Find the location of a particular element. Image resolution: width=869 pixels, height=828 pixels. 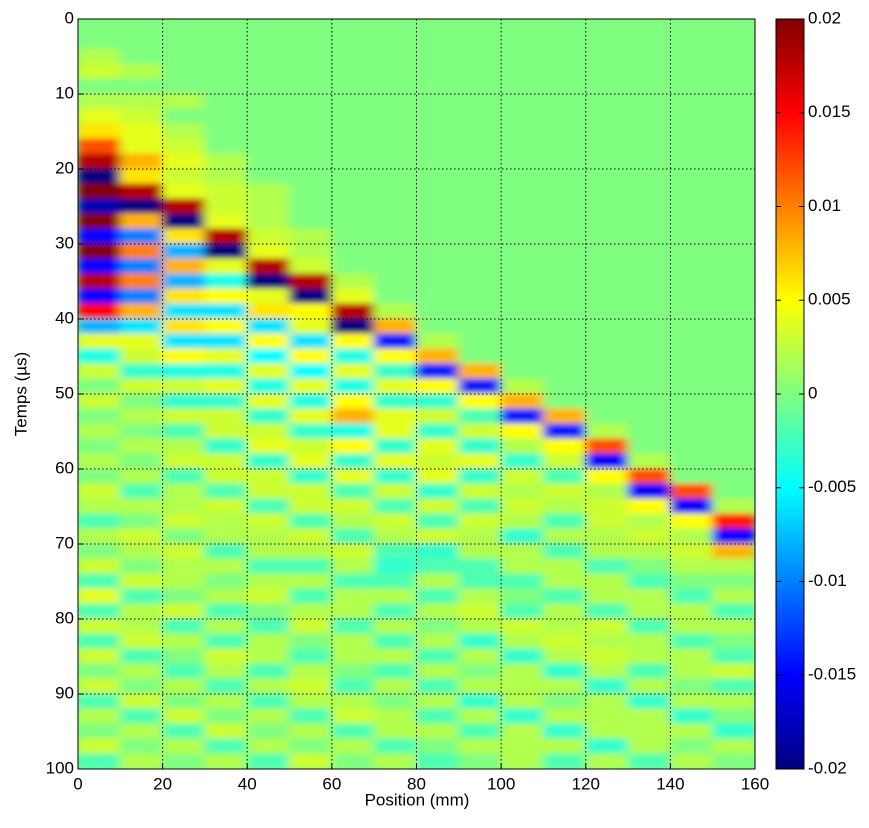

x-tick-label: 40 is located at coordinates (247, 783).